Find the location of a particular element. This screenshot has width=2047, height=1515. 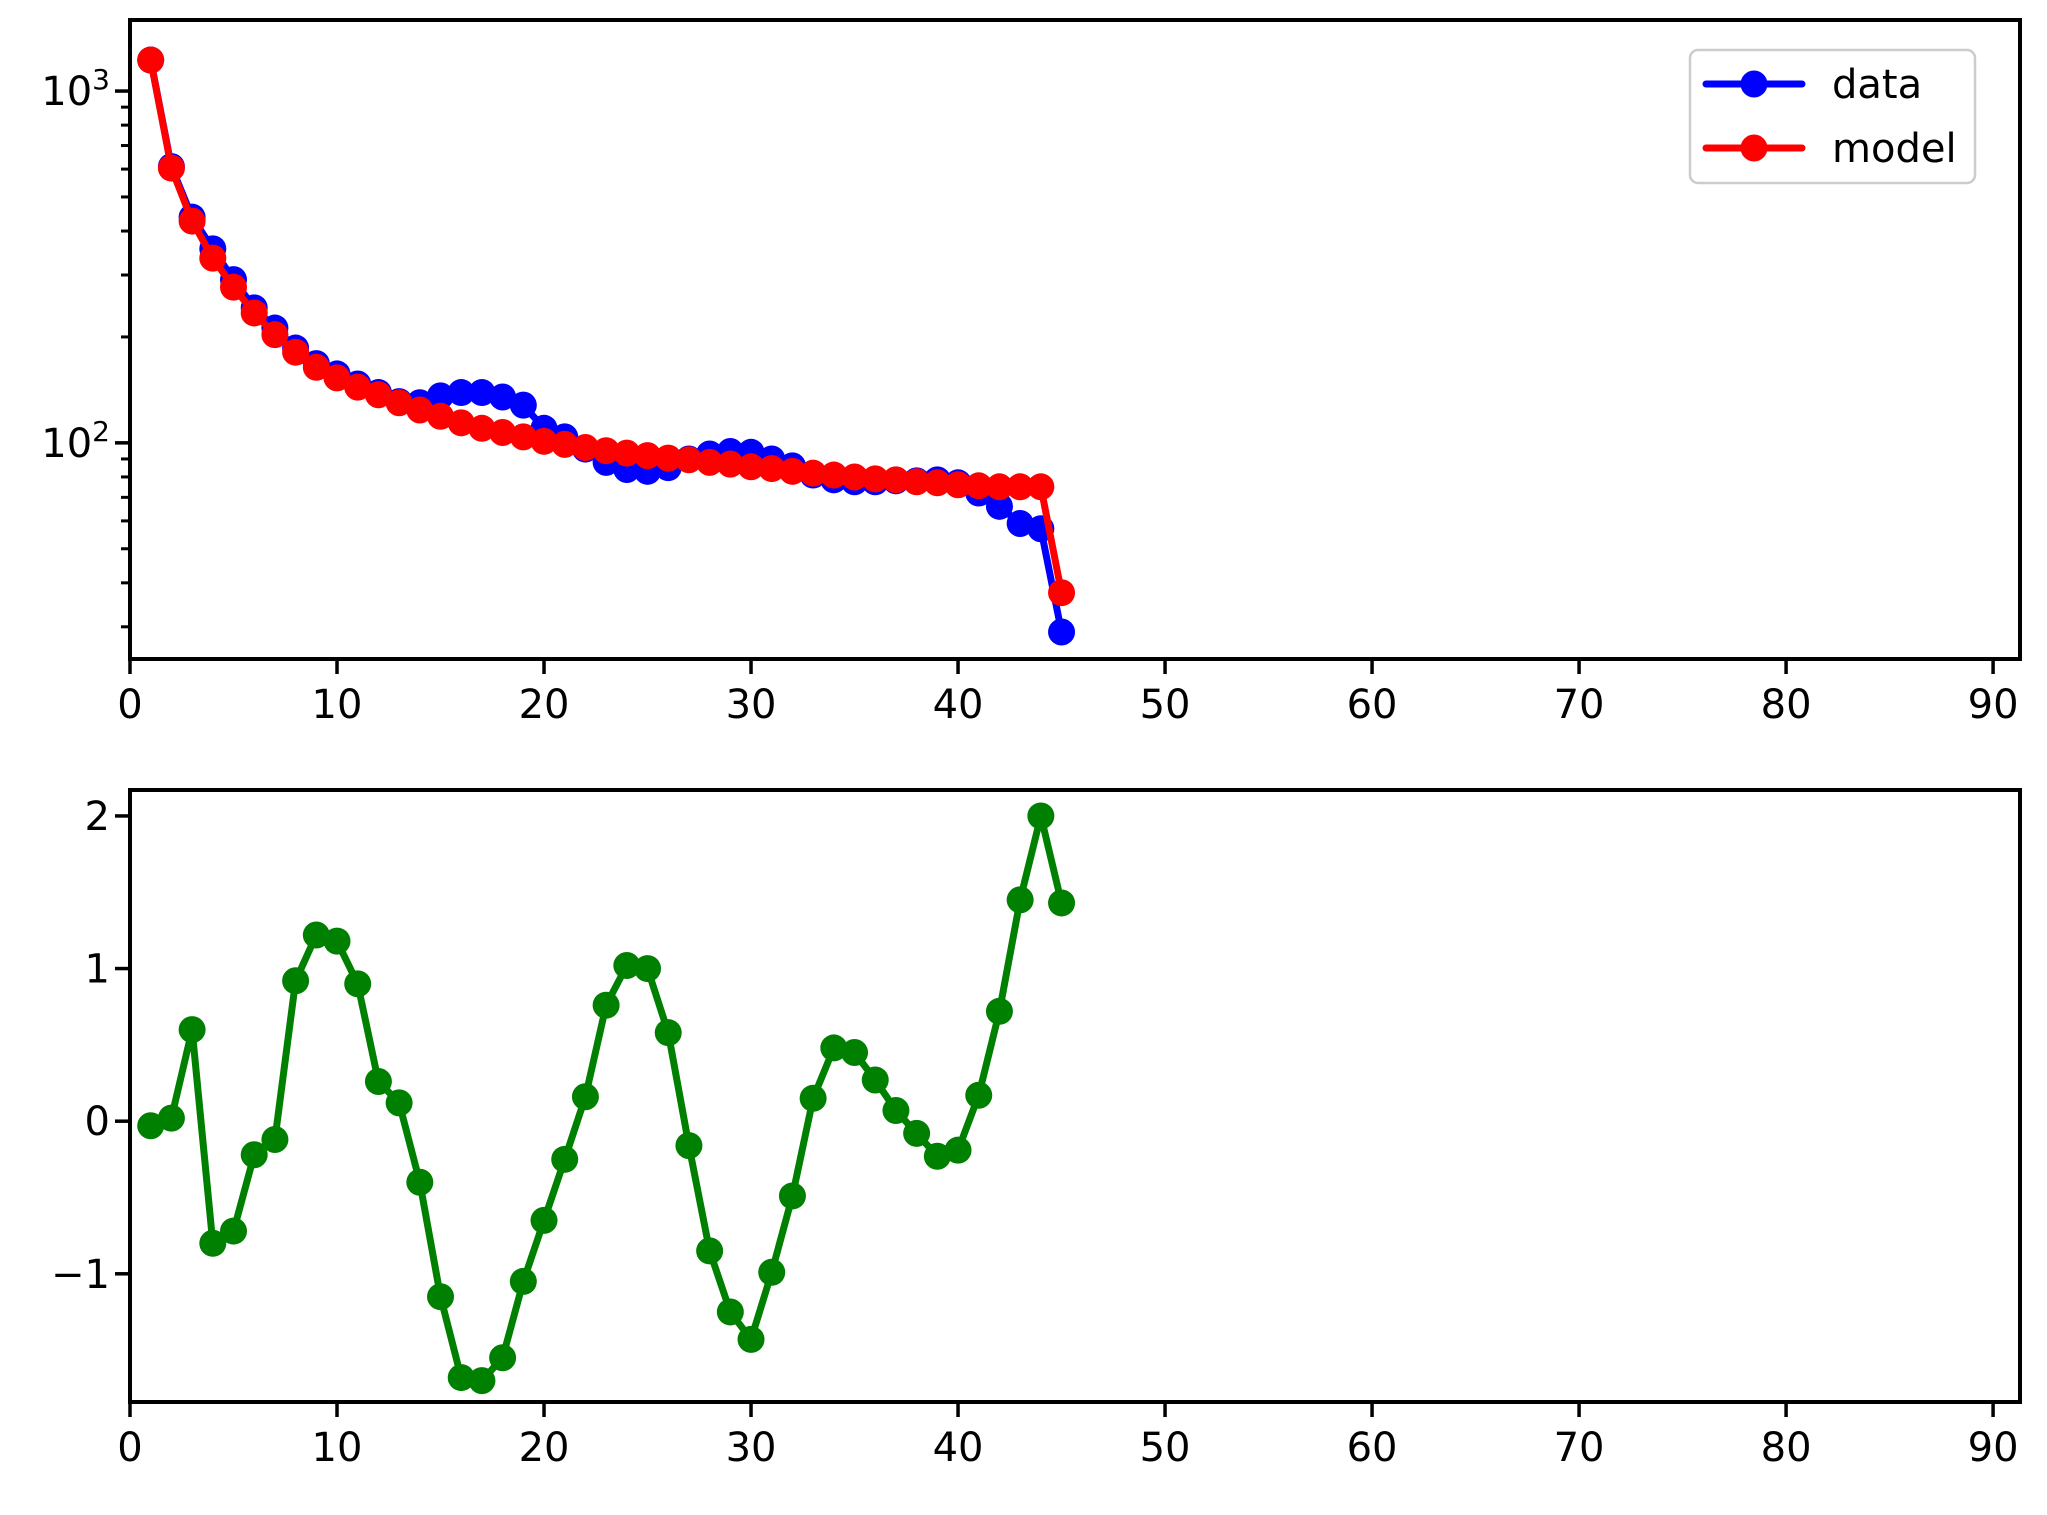

x-tick-label: 60 is located at coordinates (1372, 1448).